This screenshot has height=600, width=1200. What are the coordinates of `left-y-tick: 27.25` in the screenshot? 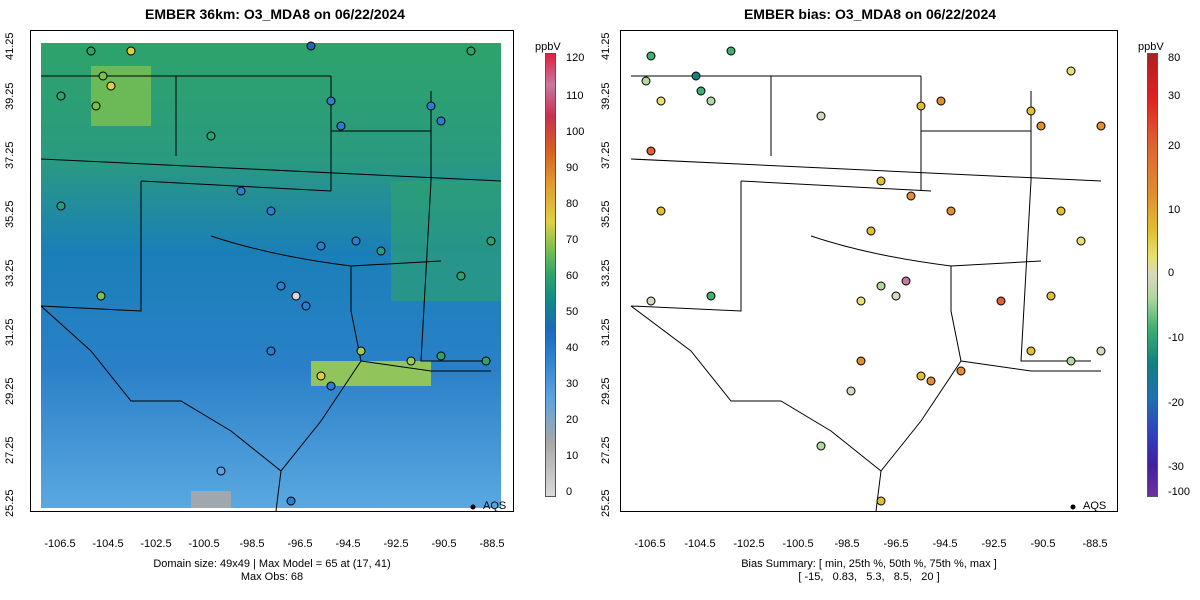 It's located at (10, 450).